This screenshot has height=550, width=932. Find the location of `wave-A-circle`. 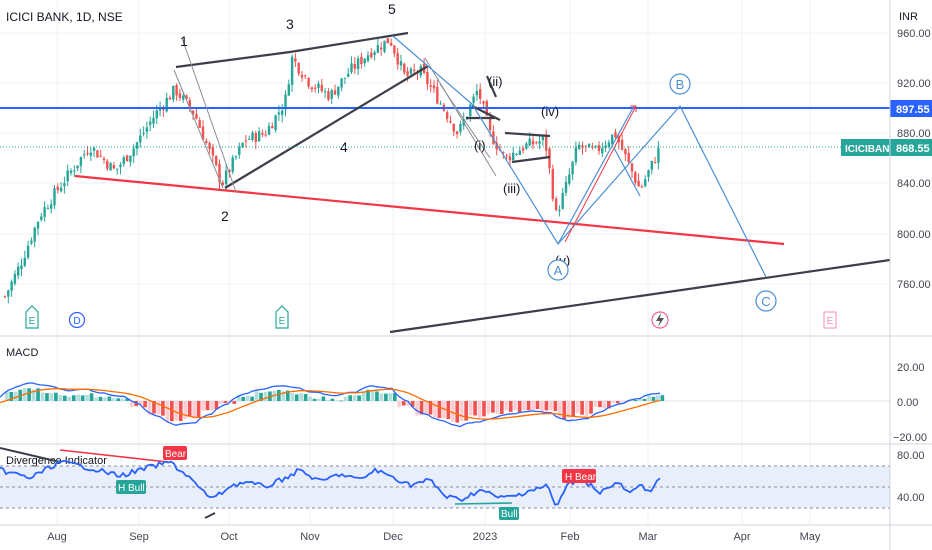

wave-A-circle is located at coordinates (558, 270).